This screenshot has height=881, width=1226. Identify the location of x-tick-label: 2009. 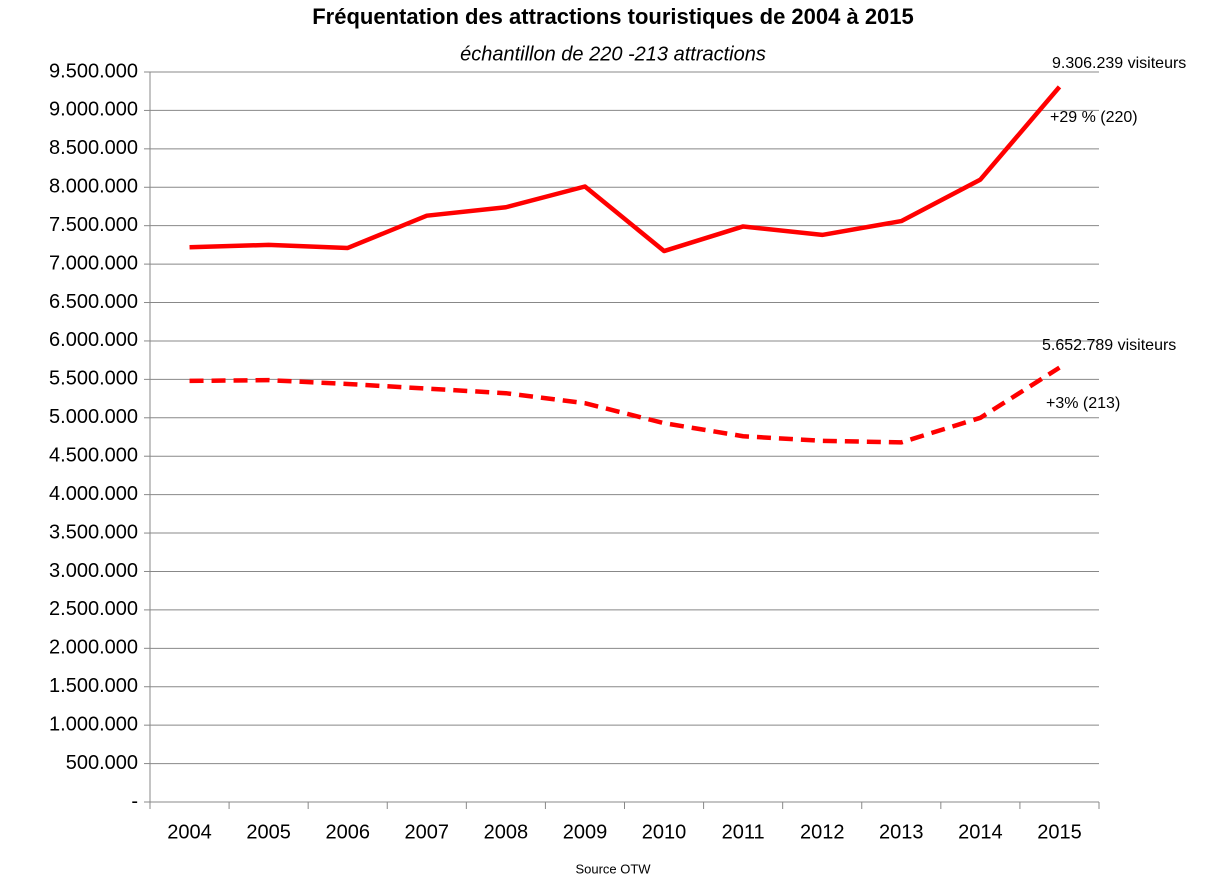
(585, 832).